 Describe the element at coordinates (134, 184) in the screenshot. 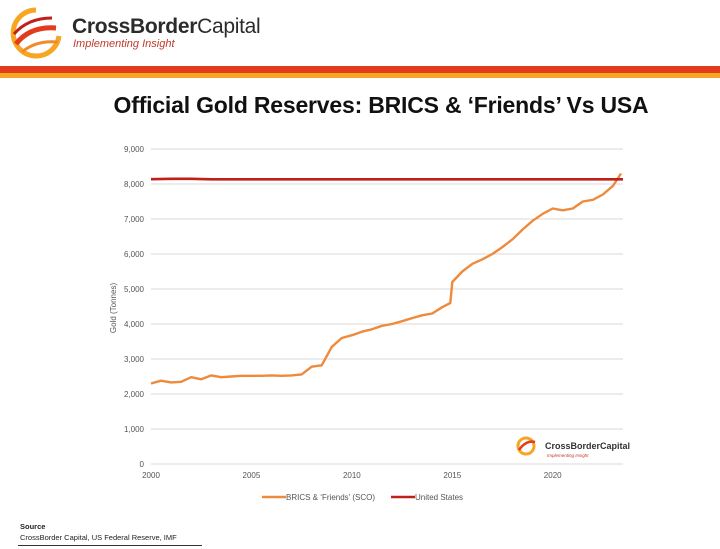

I see `y-tick-label: 8,000` at that location.